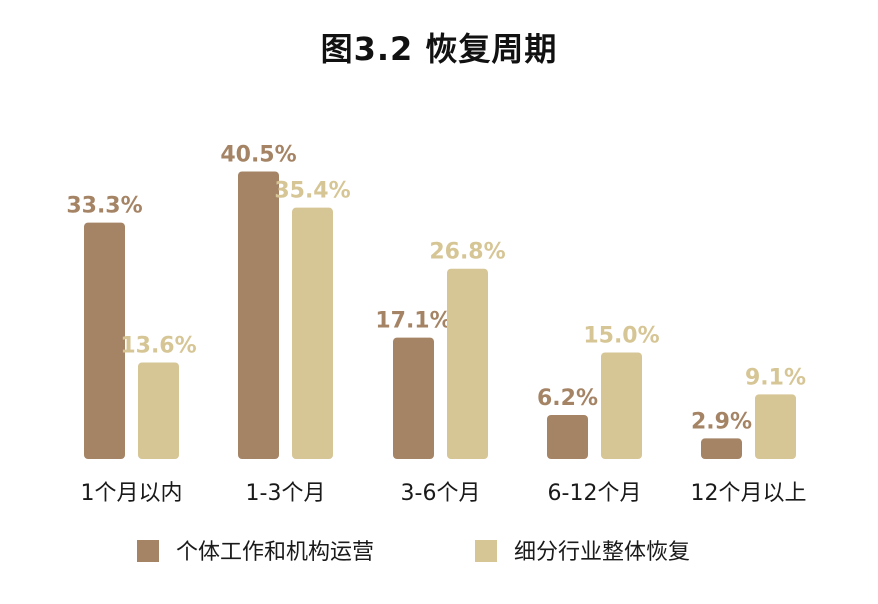 The height and width of the screenshot is (604, 878). I want to click on data-label-individual-3: 17.1%, so click(413, 321).